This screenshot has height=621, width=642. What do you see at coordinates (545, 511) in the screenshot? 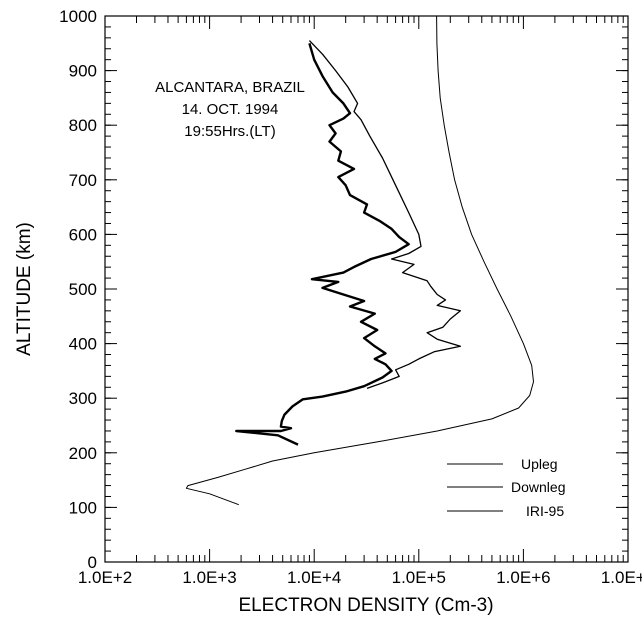
I see `legend-label-iri95: IRI-95` at bounding box center [545, 511].